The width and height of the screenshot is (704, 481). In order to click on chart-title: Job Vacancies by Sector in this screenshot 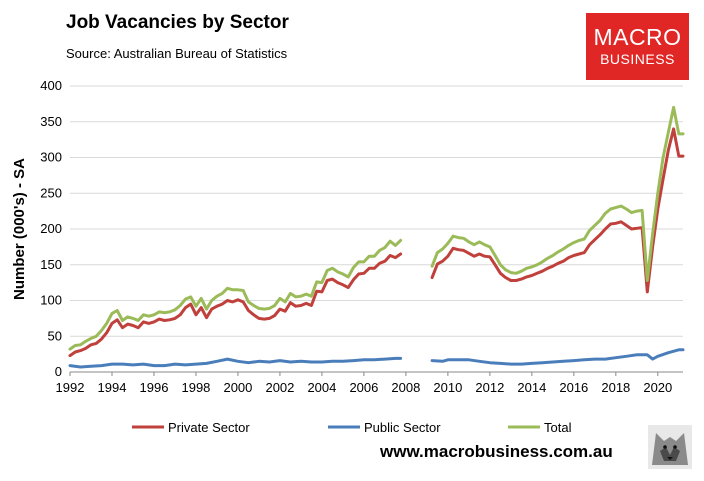, I will do `click(177, 22)`.